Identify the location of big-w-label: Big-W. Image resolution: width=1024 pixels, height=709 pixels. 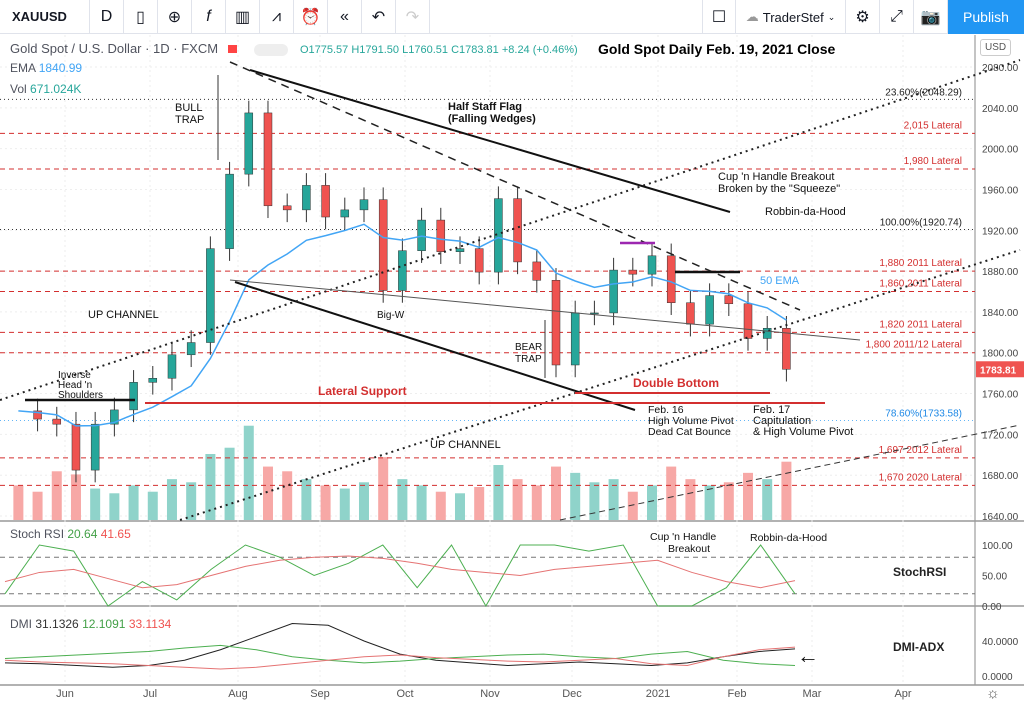
(391, 315).